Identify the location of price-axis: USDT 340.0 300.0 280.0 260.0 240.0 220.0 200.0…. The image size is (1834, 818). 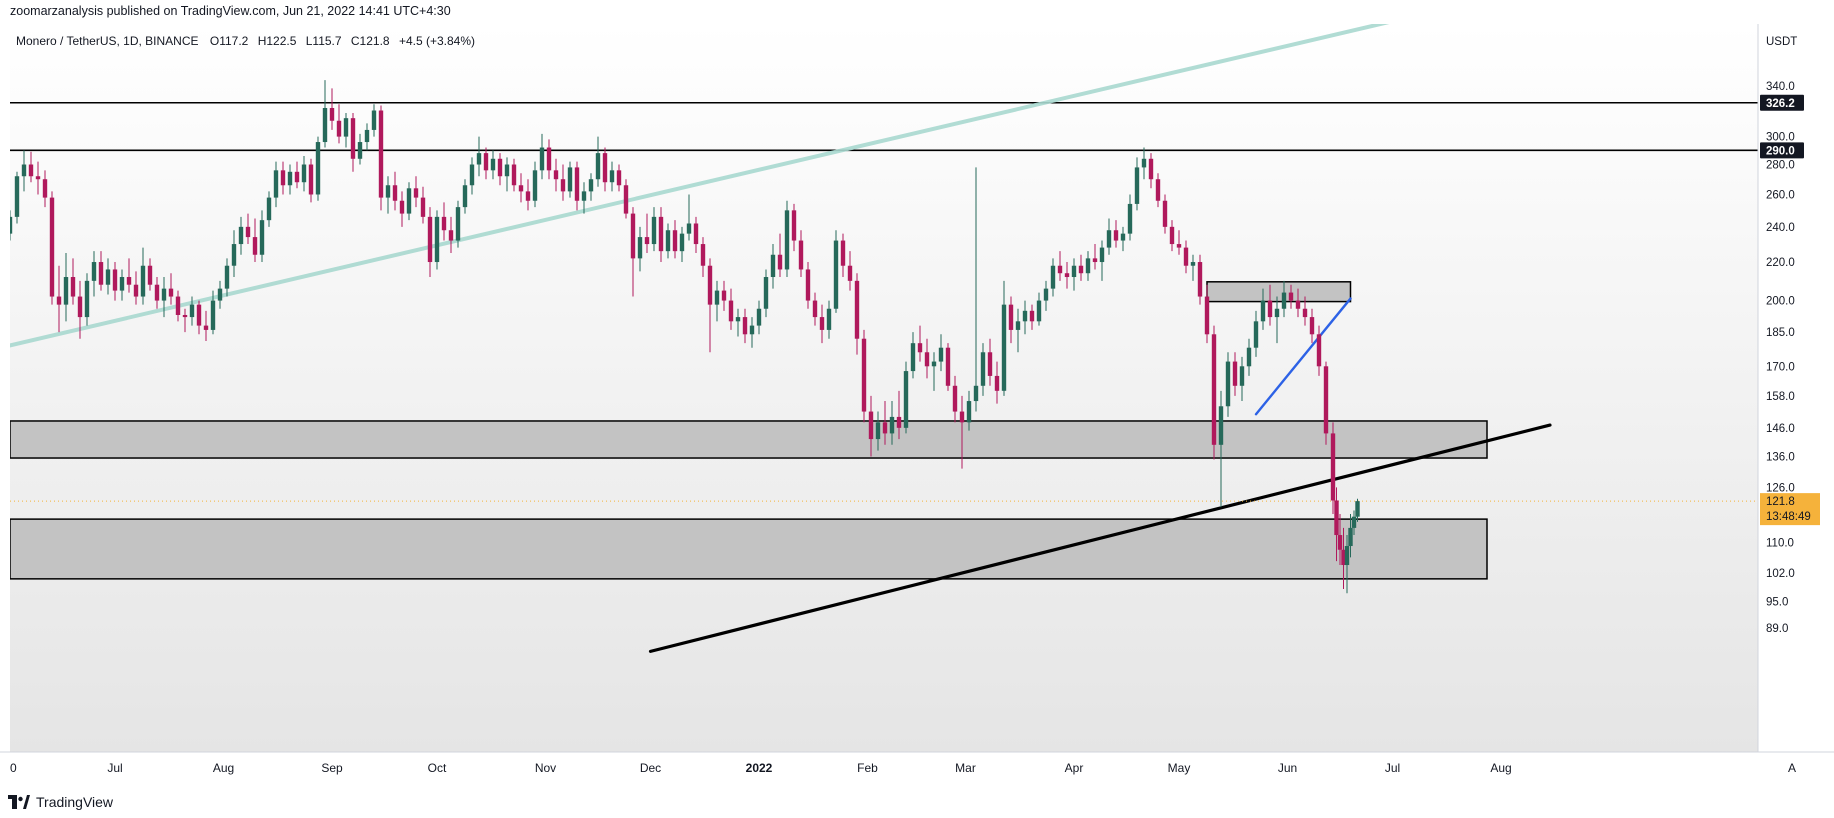
(1788, 388).